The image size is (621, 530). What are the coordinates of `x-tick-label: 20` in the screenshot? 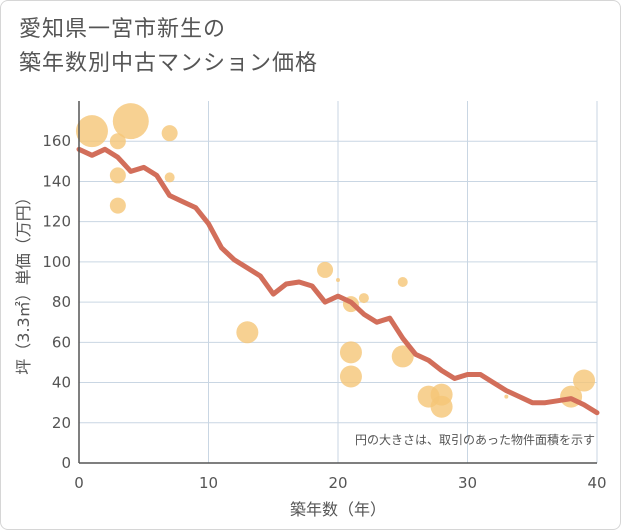 It's located at (337, 483).